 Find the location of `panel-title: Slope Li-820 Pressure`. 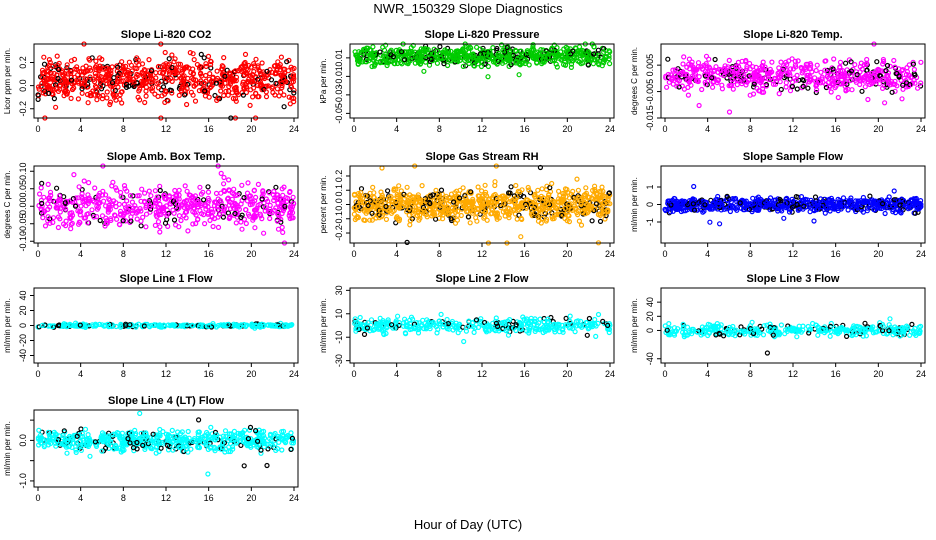

panel-title: Slope Li-820 Pressure is located at coordinates (482, 35).